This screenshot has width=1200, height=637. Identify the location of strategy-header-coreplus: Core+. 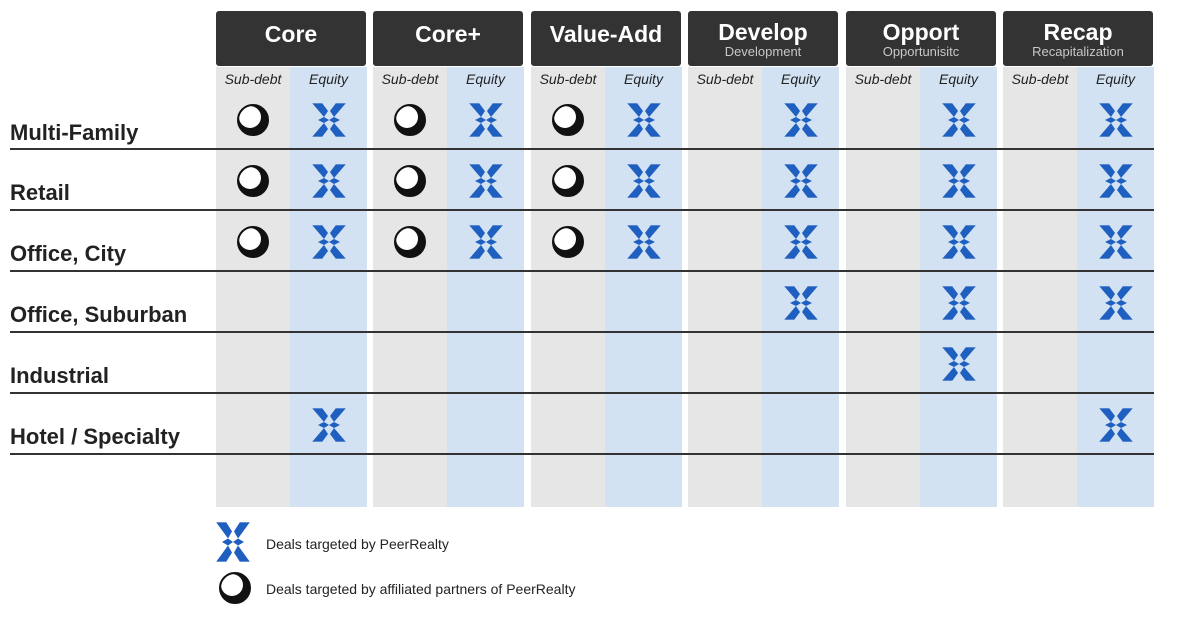
(448, 38).